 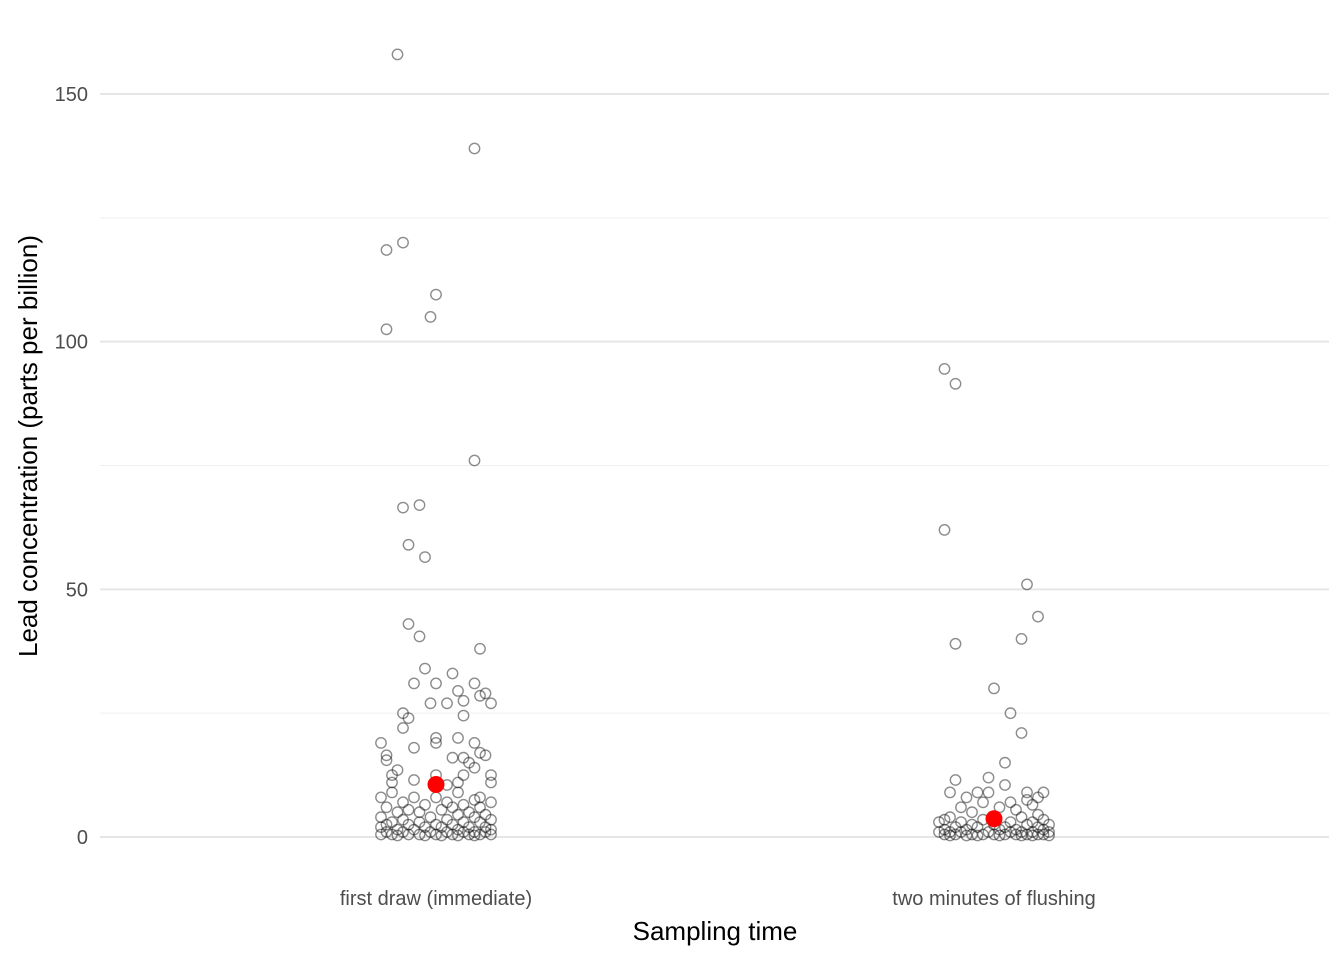 I want to click on y-axis-tick-labels: 0 50 100 150, so click(x=71, y=466).